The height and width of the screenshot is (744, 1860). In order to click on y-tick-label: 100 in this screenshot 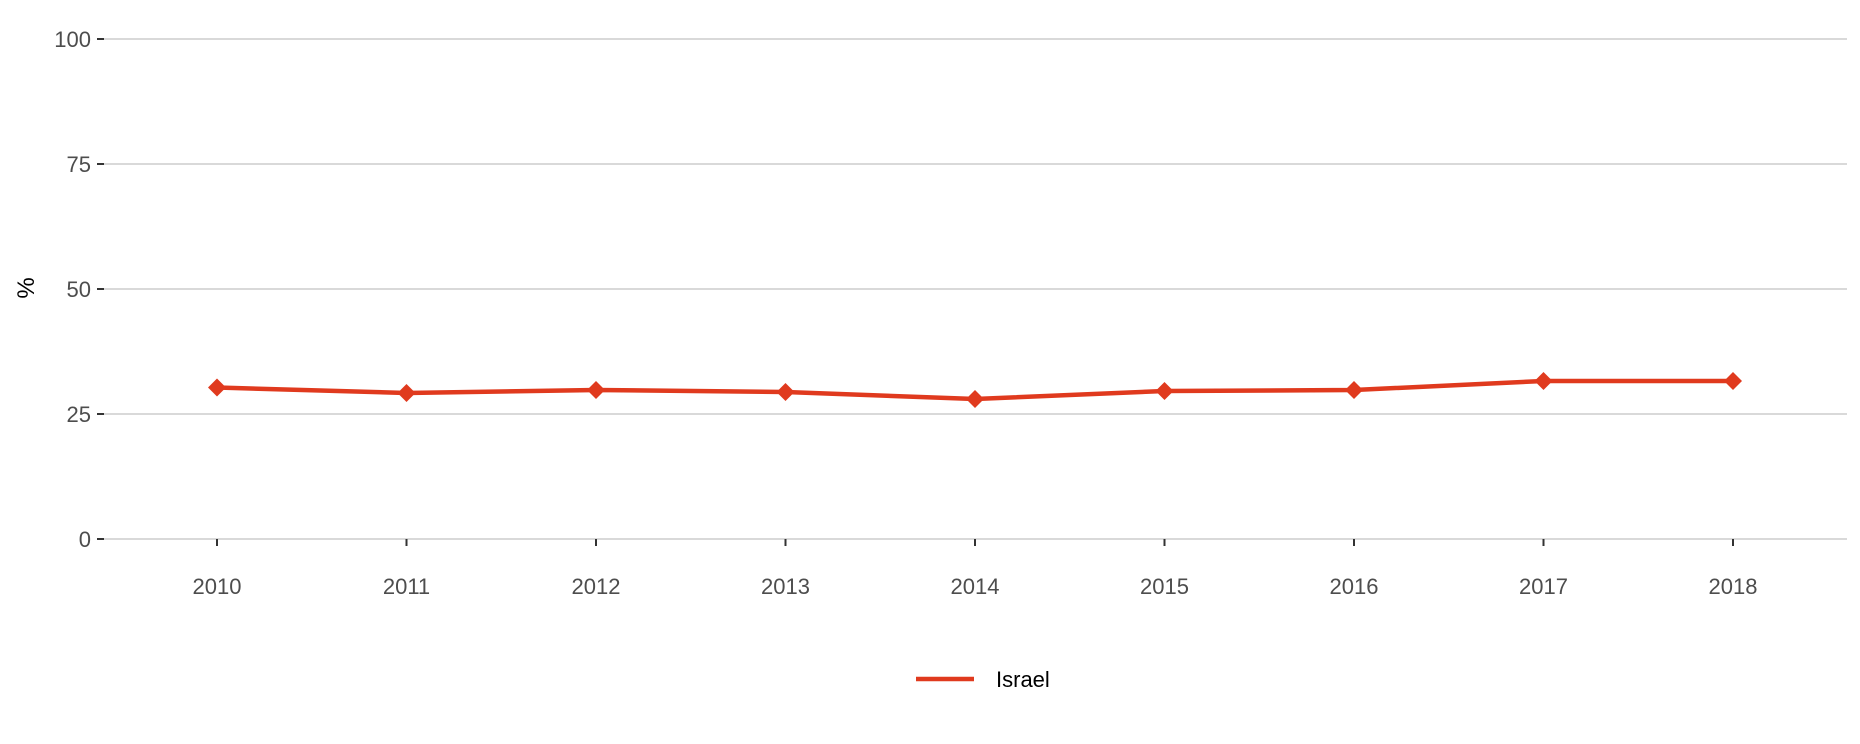, I will do `click(72, 39)`.